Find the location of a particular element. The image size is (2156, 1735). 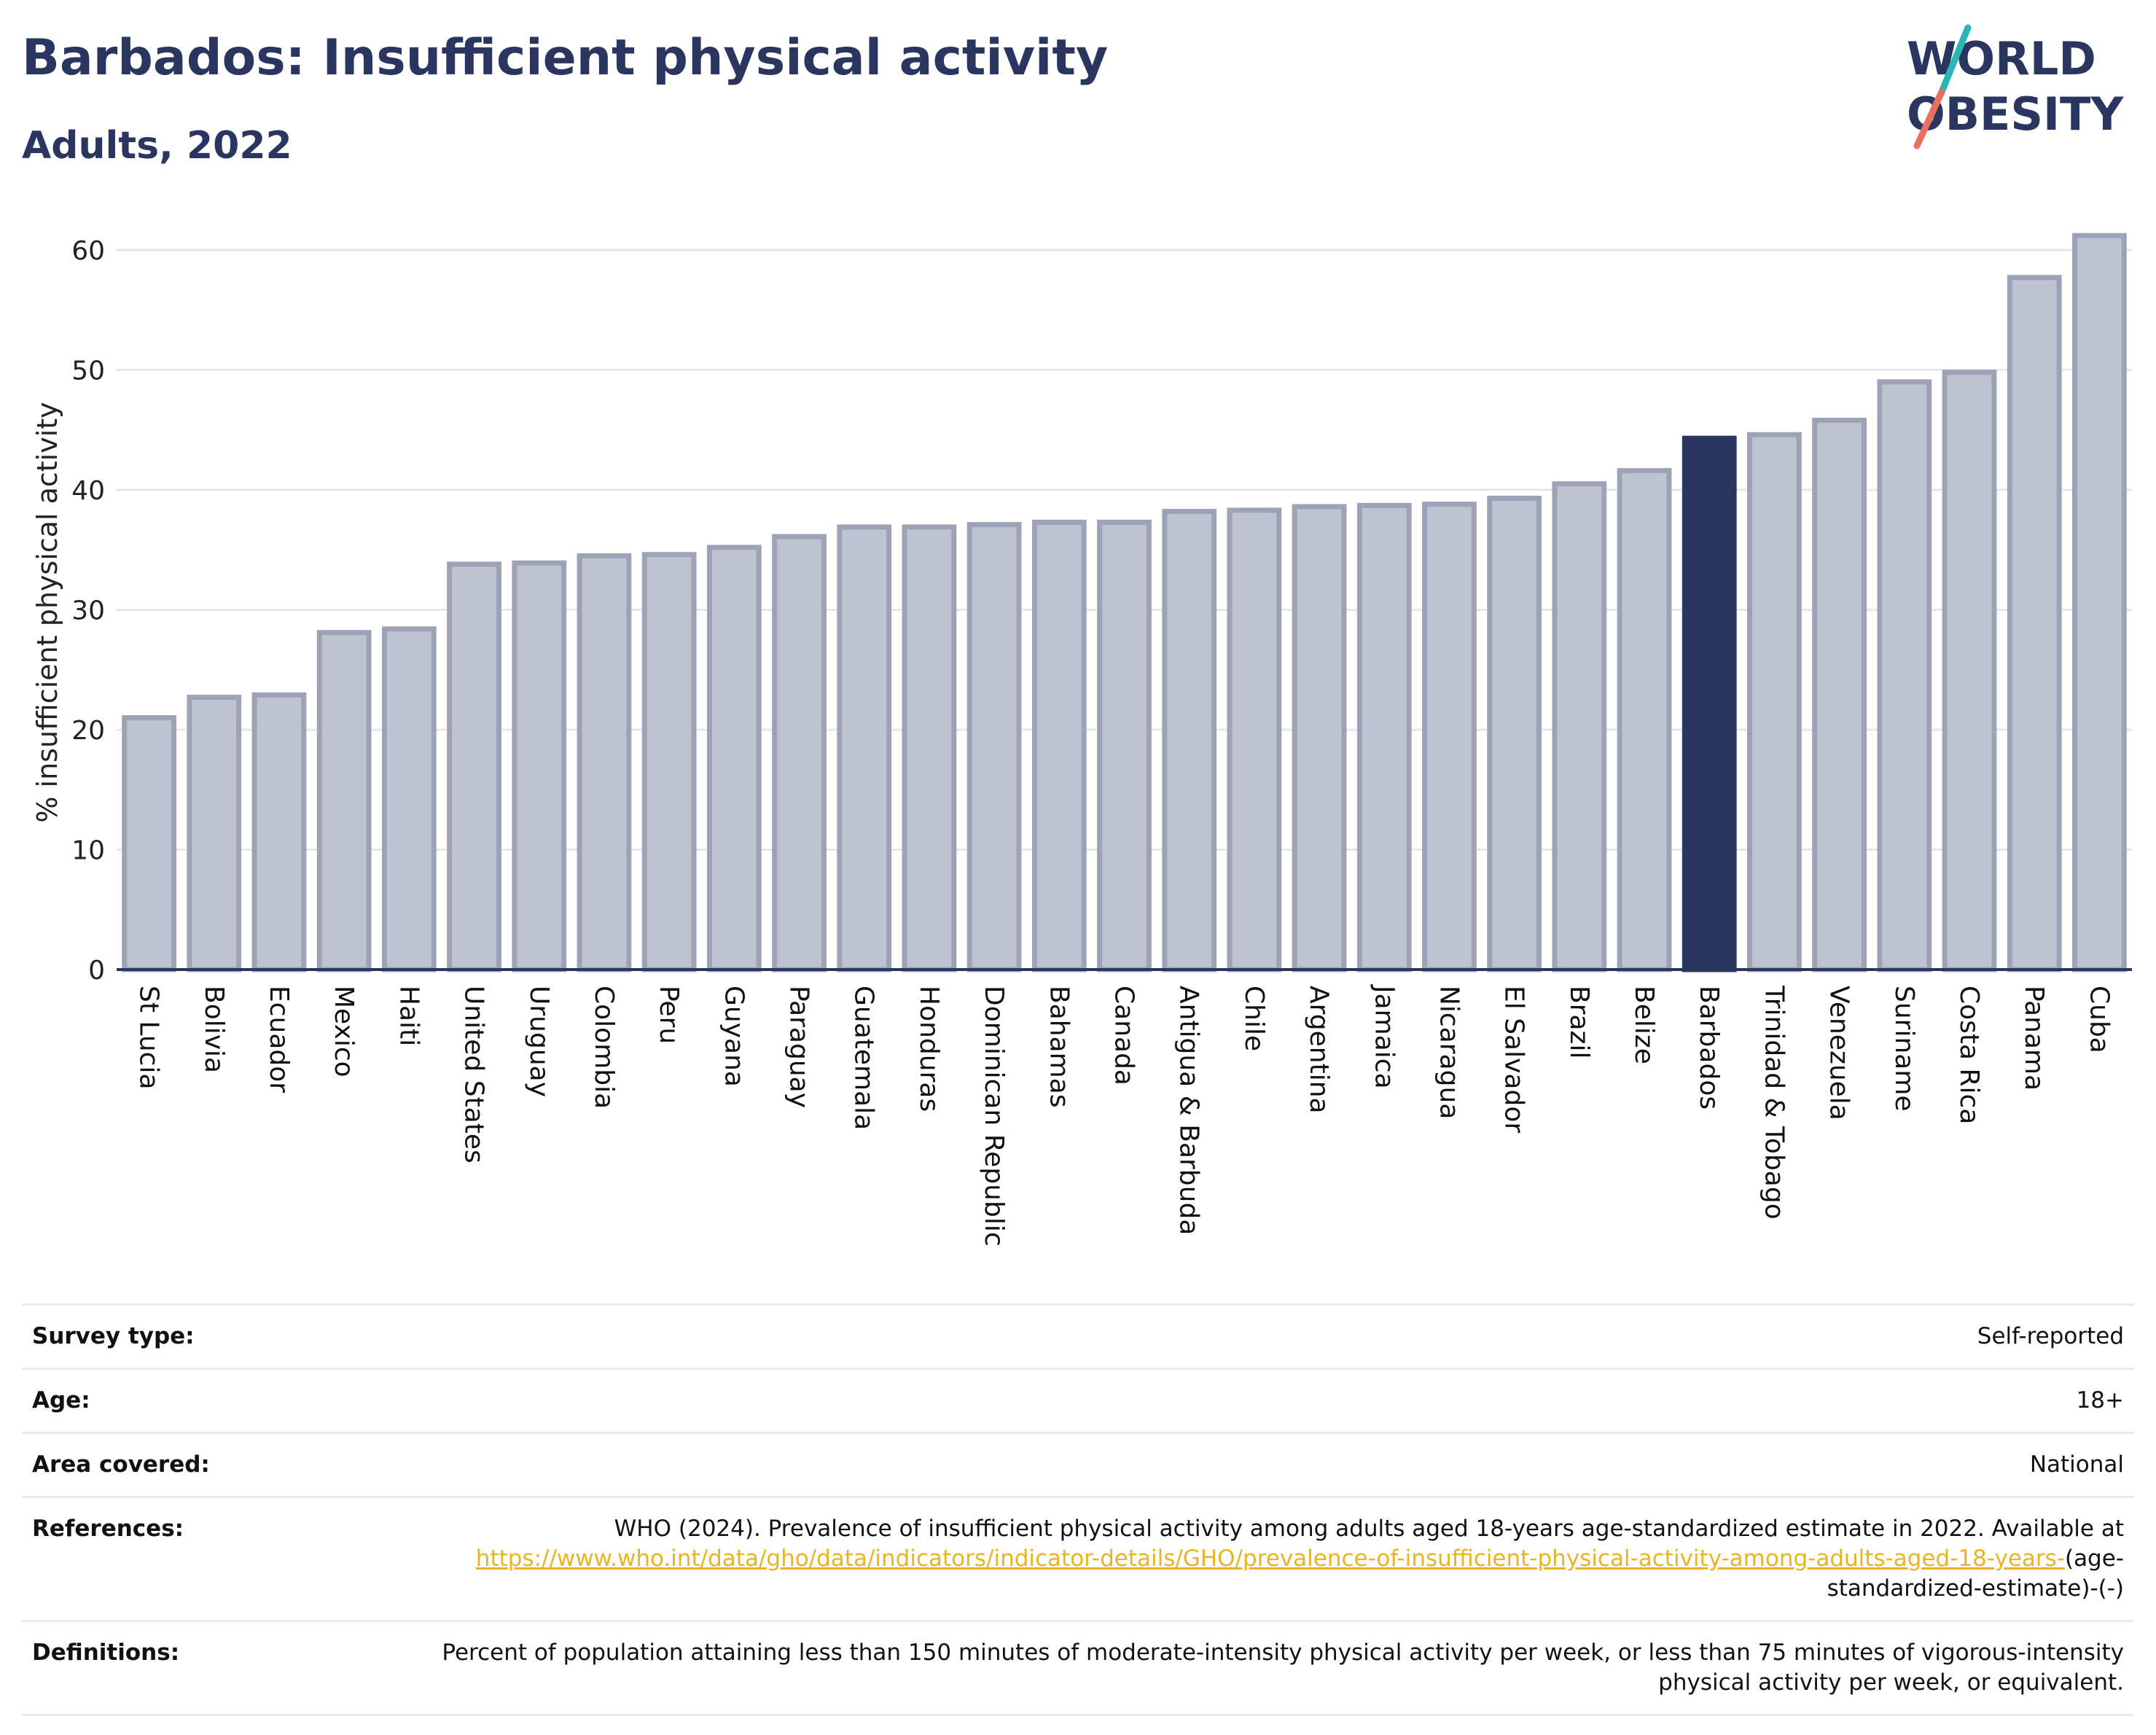

y-tick-label: 30 is located at coordinates (88, 610).